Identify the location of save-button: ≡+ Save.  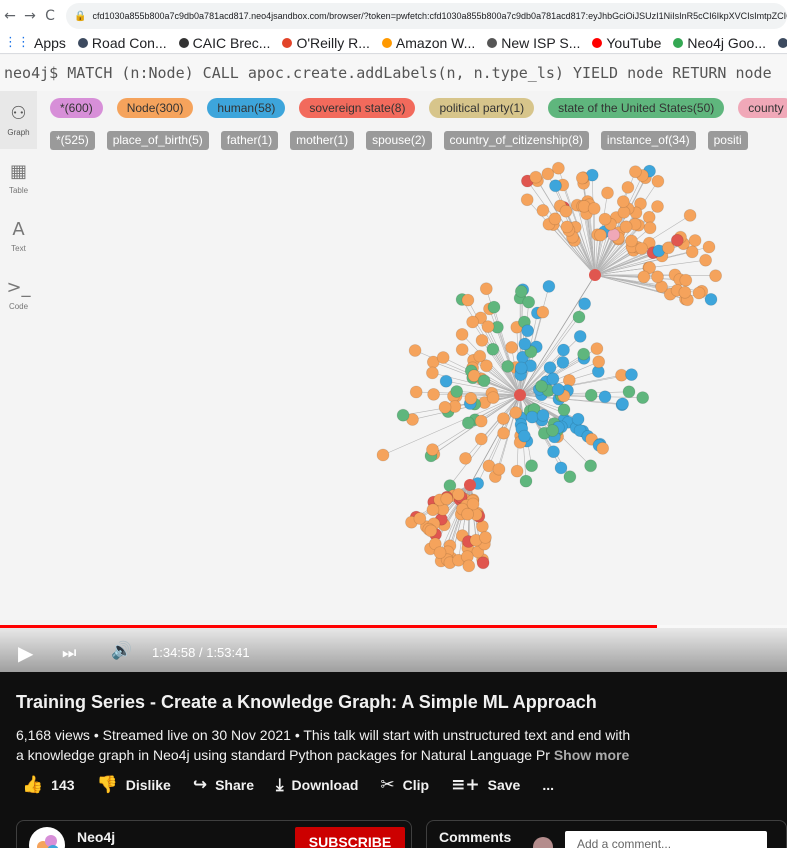
(485, 785).